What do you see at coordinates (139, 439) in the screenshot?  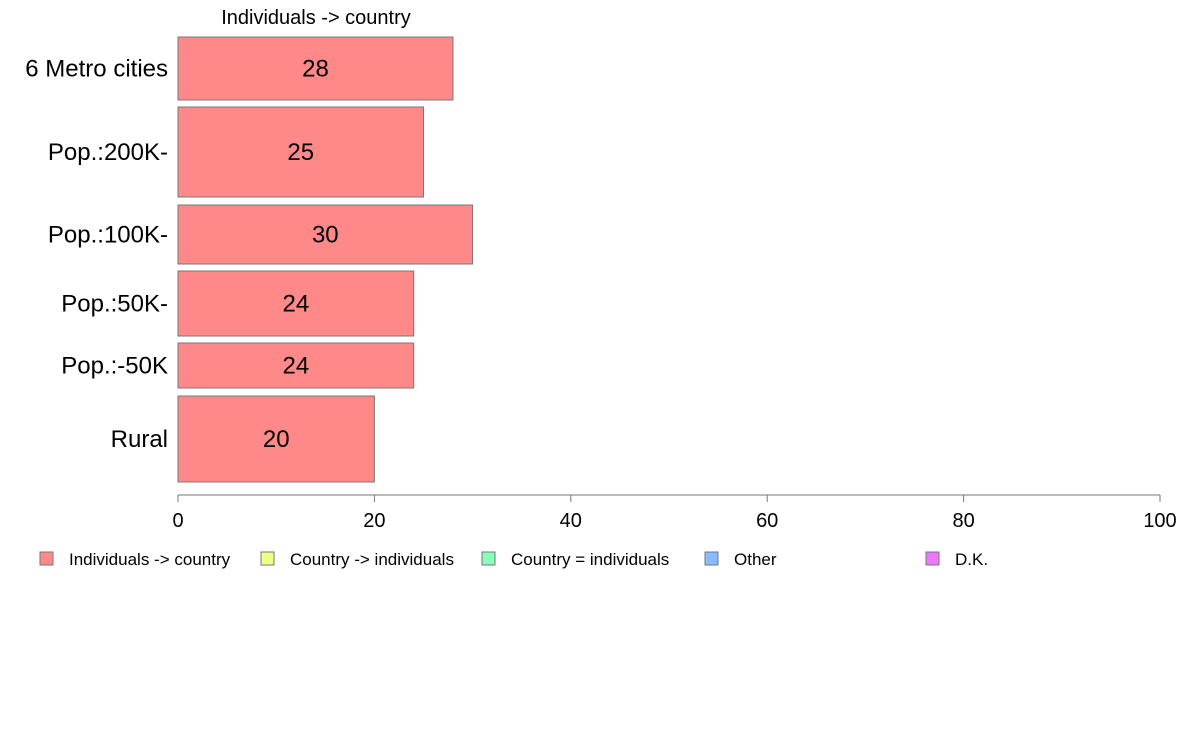 I see `category-label: Rural` at bounding box center [139, 439].